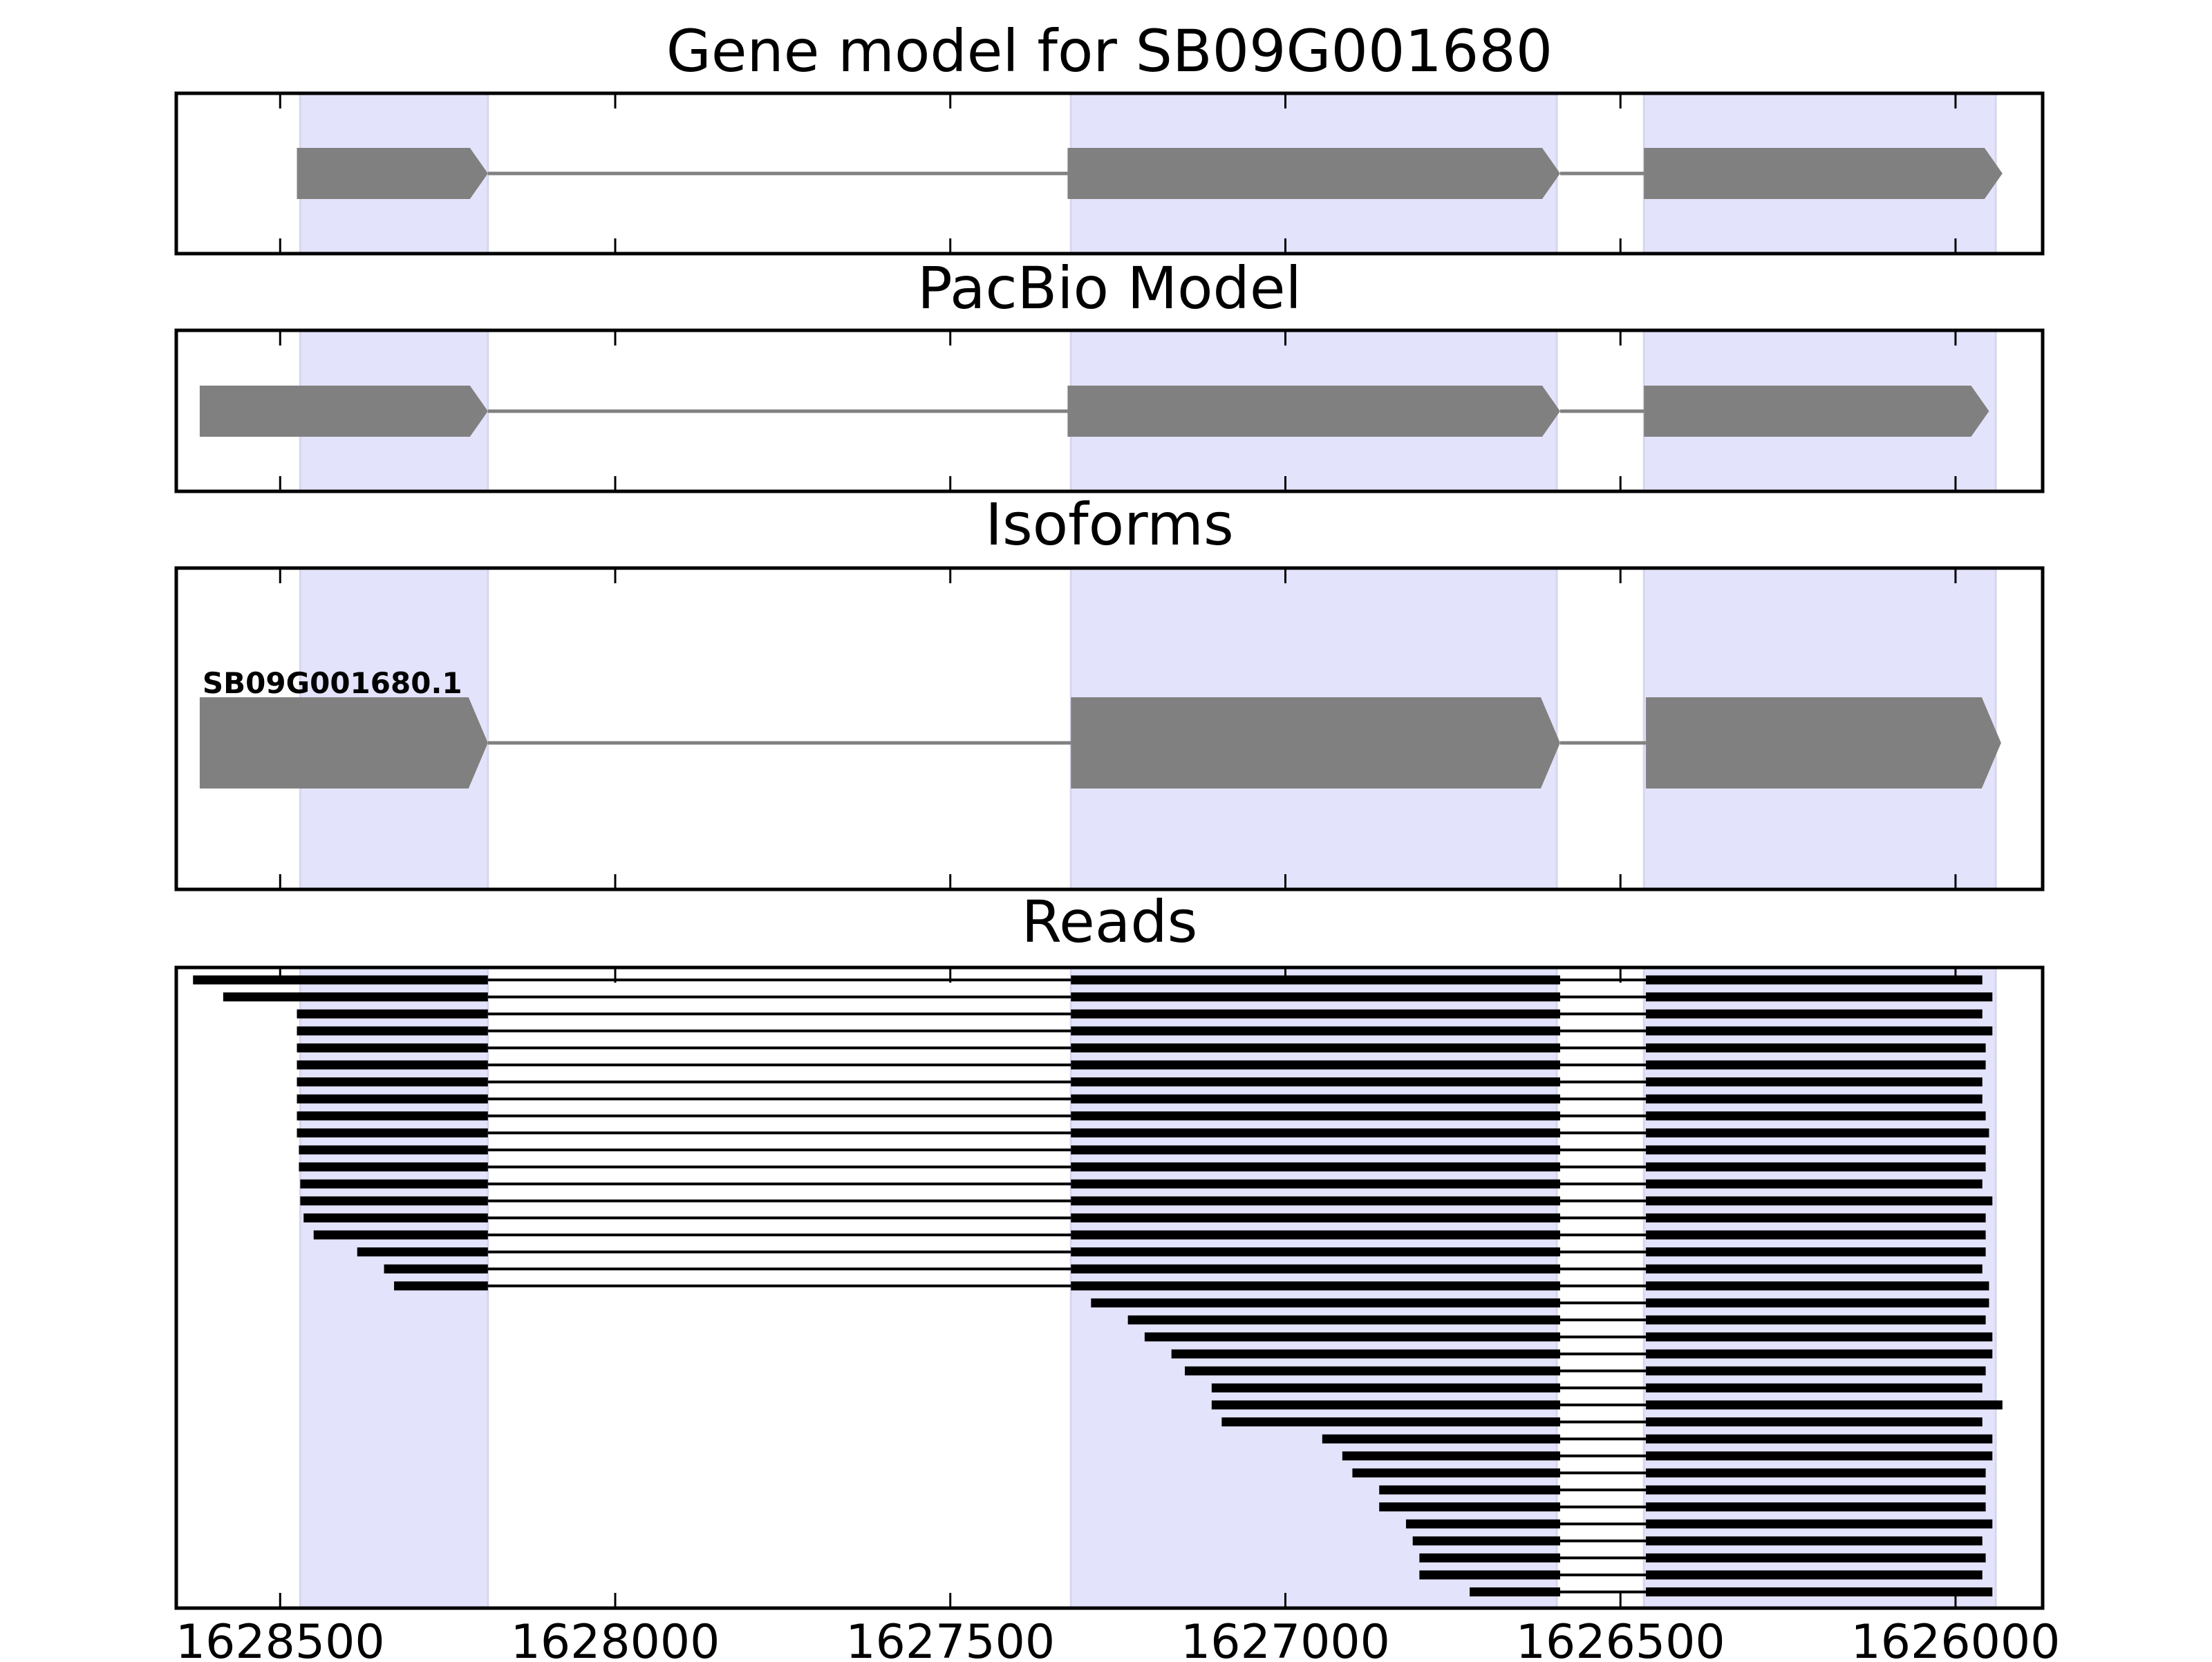 The image size is (2212, 1662). I want to click on x-tick-label: 1628500, so click(280, 1637).